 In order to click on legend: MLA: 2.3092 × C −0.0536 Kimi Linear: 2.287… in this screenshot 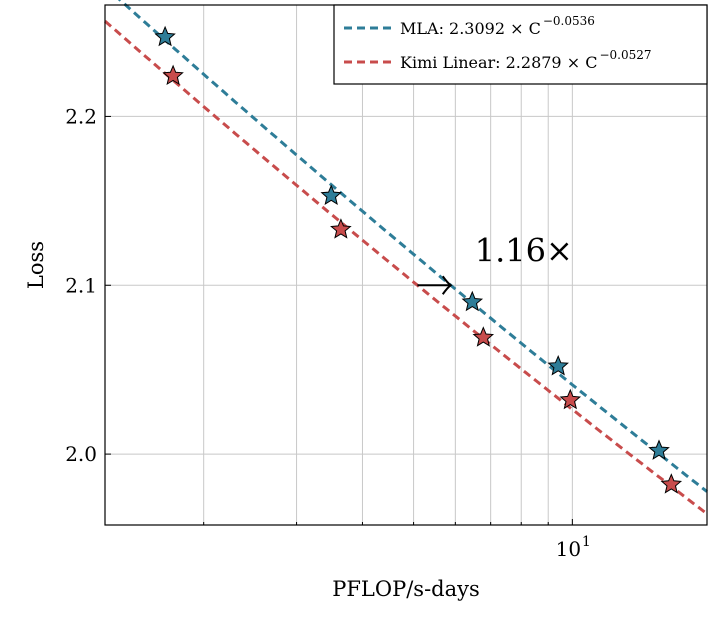, I will do `click(520, 44)`.